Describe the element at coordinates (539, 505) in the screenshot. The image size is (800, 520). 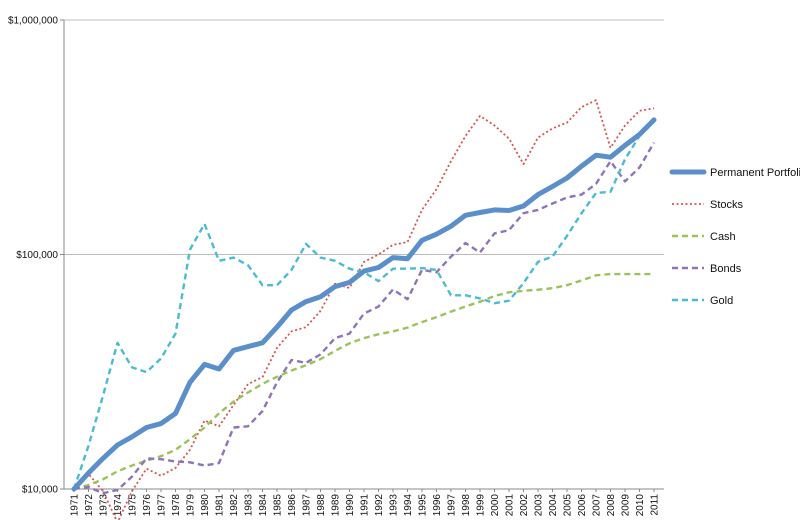
I see `x-tick-label: 2003` at that location.